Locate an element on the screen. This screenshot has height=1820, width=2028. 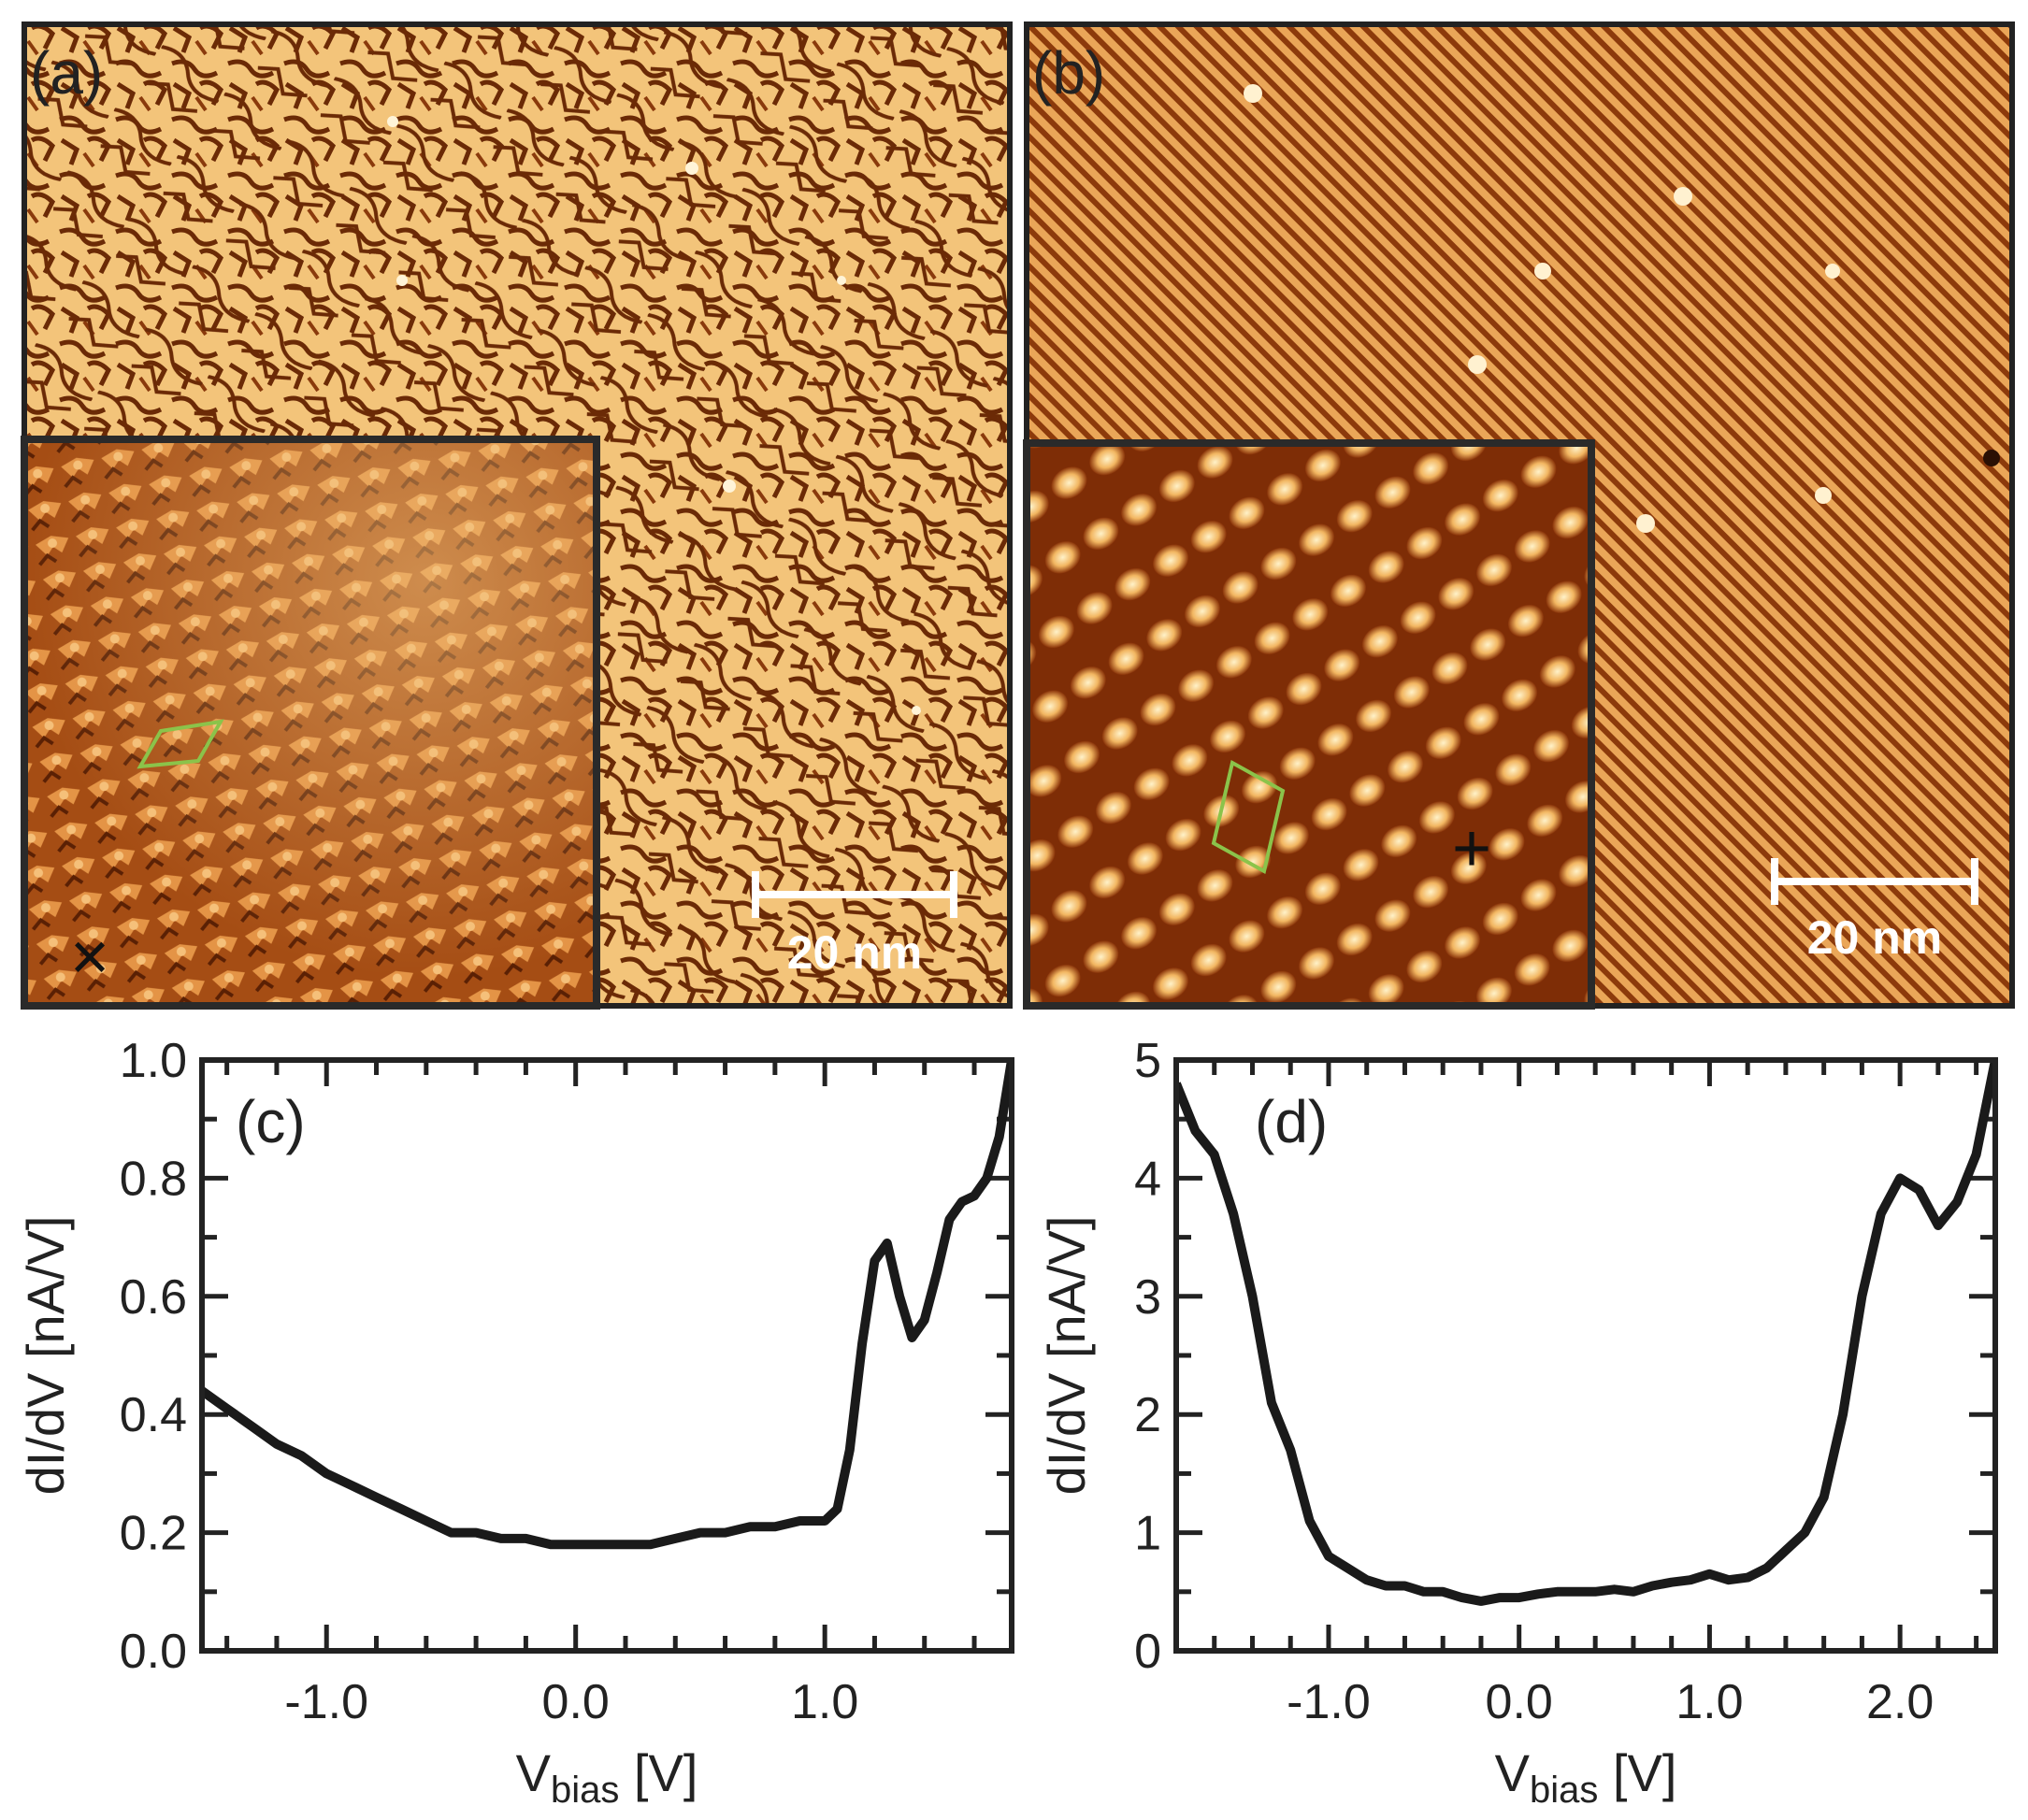
scale-bar-a: 20 nm is located at coordinates (855, 925).